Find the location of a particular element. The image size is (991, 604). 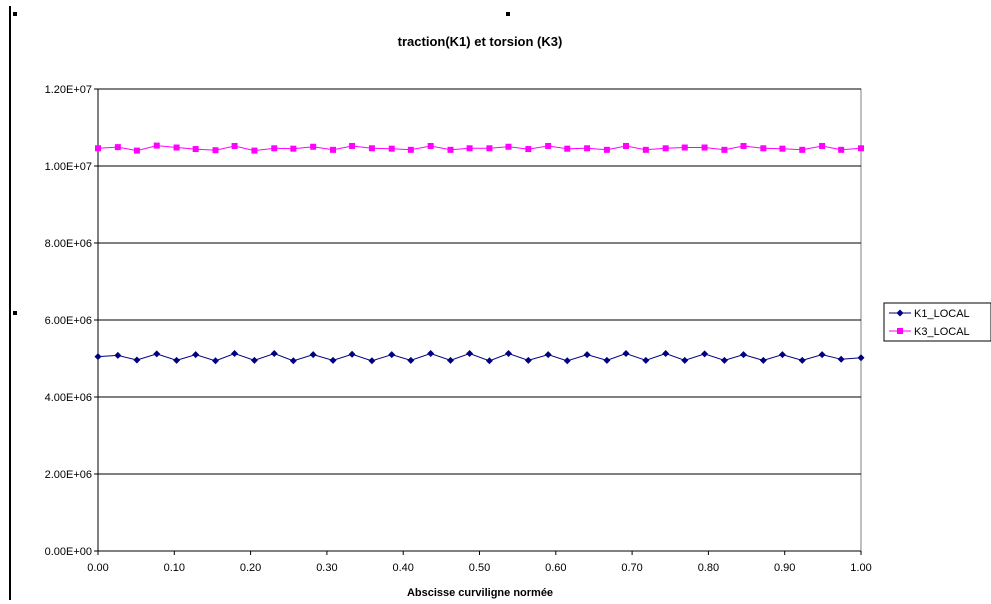

legend-label: K1_LOCAL is located at coordinates (942, 314).